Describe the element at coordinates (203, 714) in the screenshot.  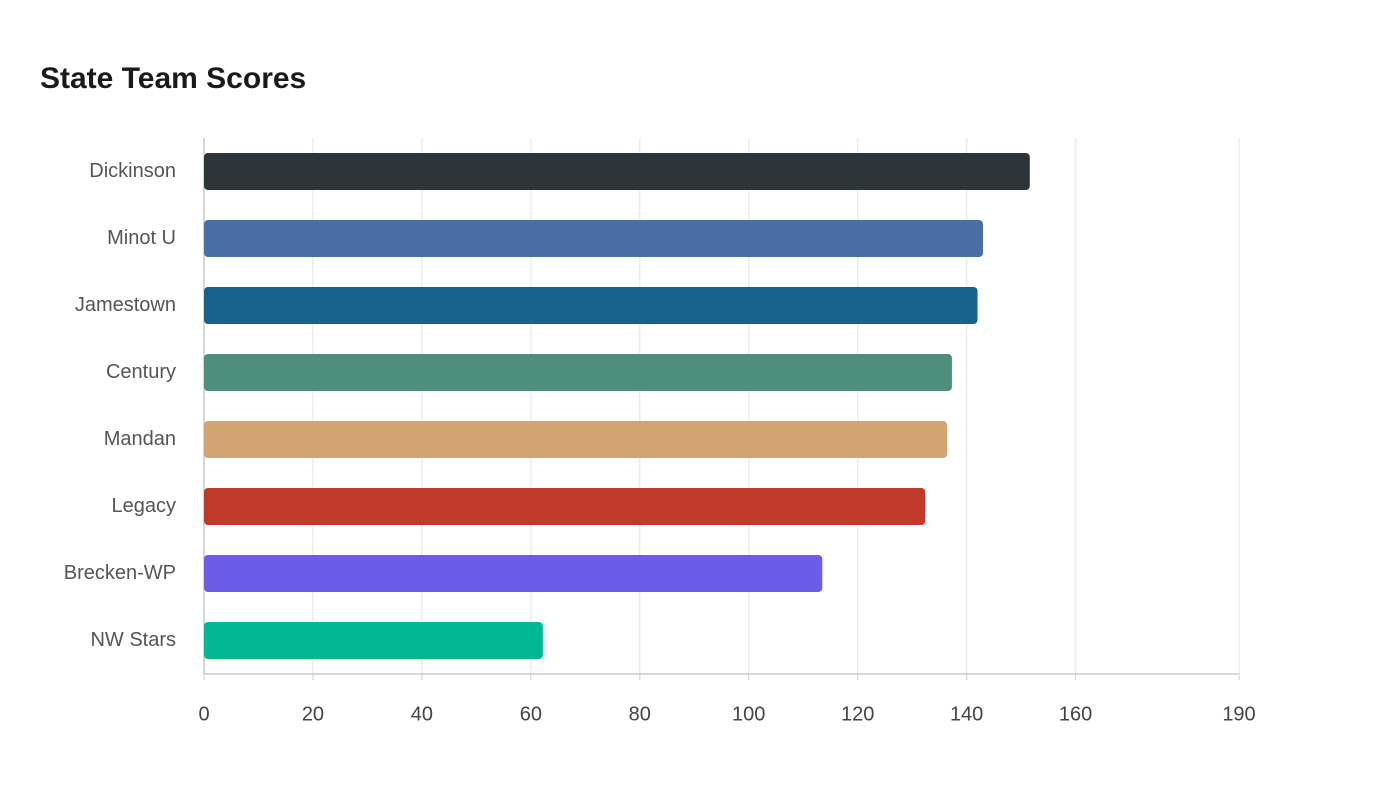
I see `x-tick-label: 0` at that location.